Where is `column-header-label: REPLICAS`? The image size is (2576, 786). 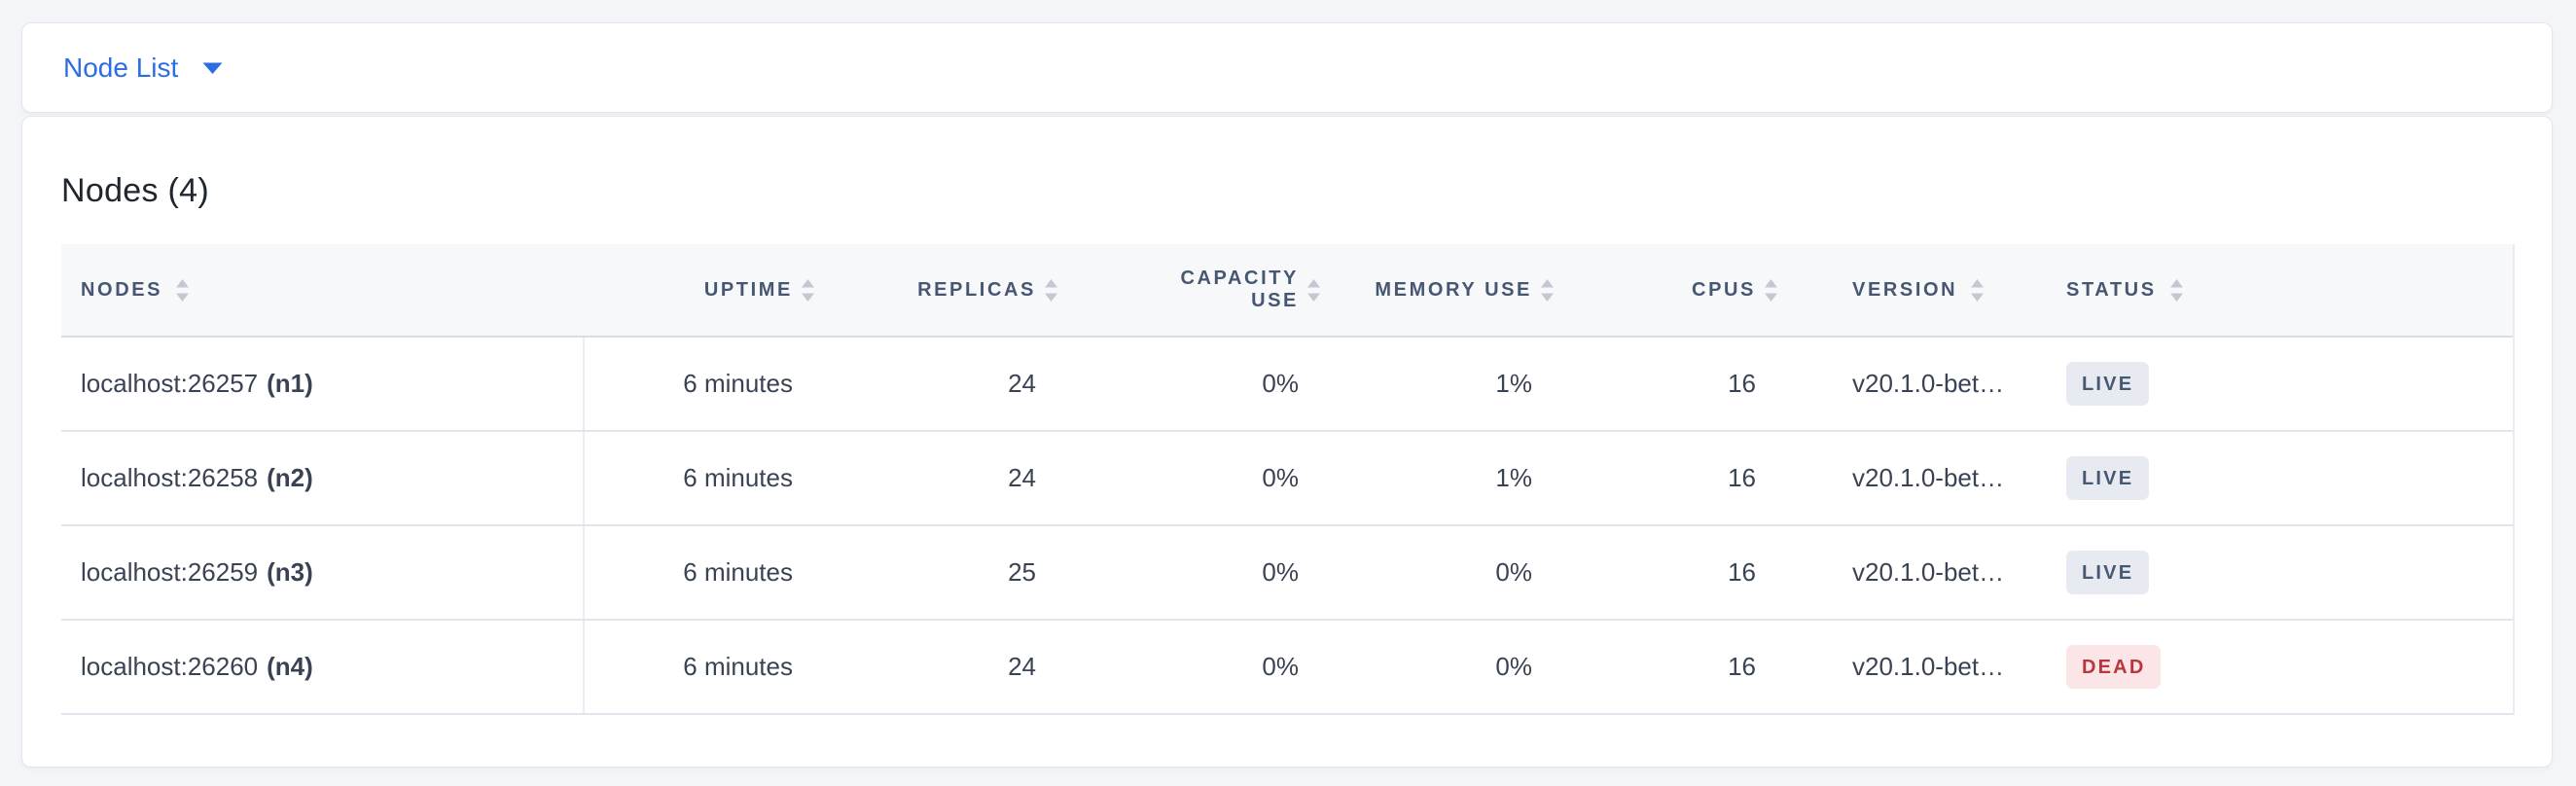 column-header-label: REPLICAS is located at coordinates (976, 289).